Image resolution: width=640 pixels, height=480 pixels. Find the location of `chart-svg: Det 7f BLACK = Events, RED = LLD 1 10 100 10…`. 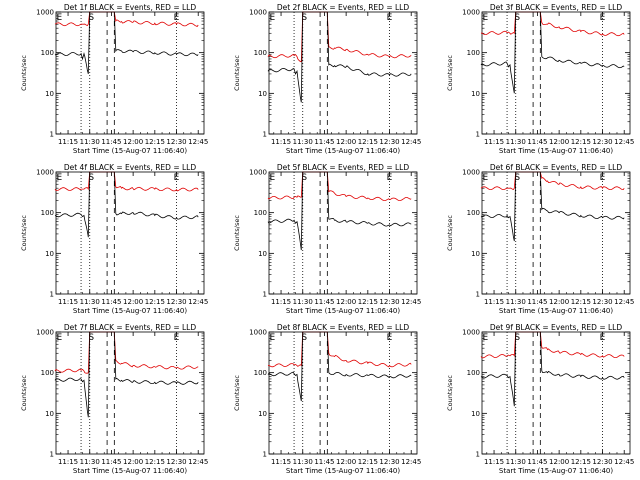

chart-svg: Det 7f BLACK = Events, RED = LLD 1 10 100 10… is located at coordinates (114, 399).